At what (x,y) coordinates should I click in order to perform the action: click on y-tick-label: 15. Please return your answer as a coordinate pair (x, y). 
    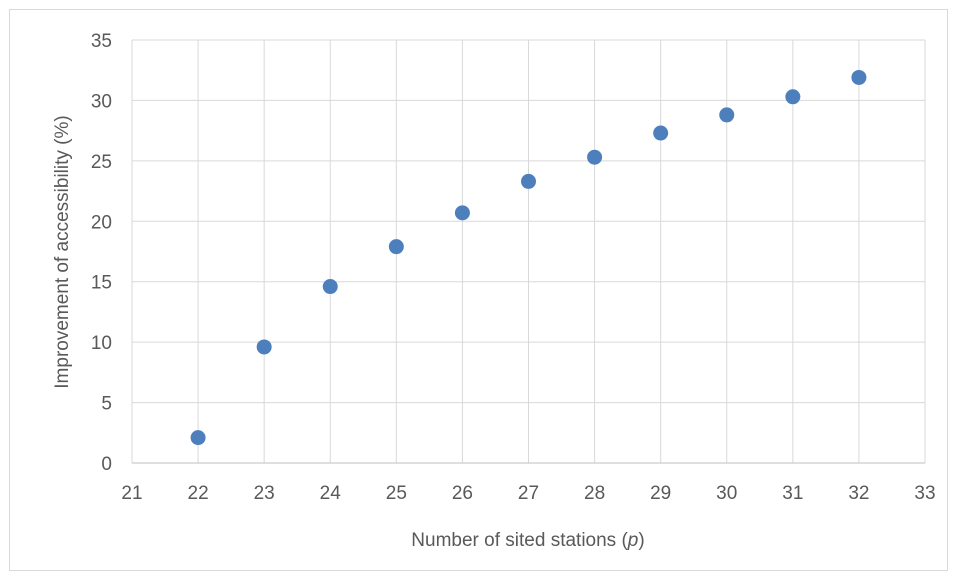
    Looking at the image, I should click on (101, 283).